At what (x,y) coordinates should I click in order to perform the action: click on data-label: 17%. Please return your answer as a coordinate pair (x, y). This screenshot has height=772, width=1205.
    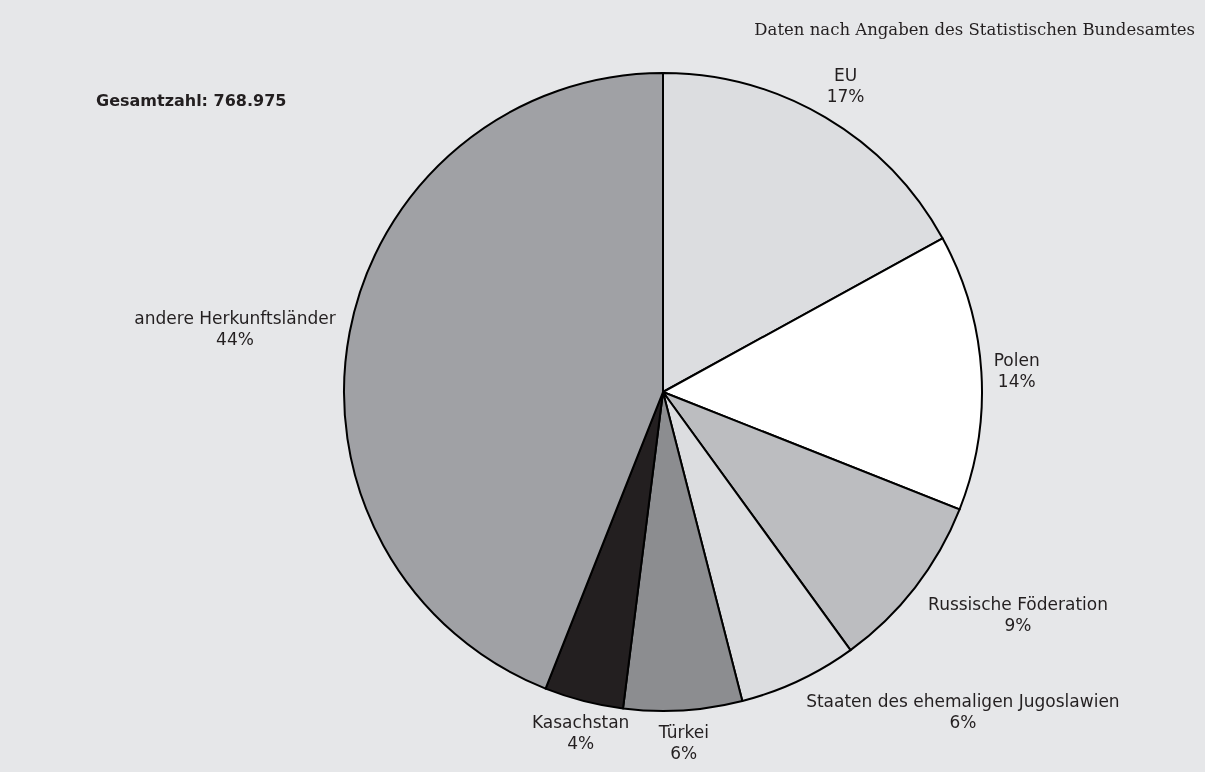
    Looking at the image, I should click on (845, 95).